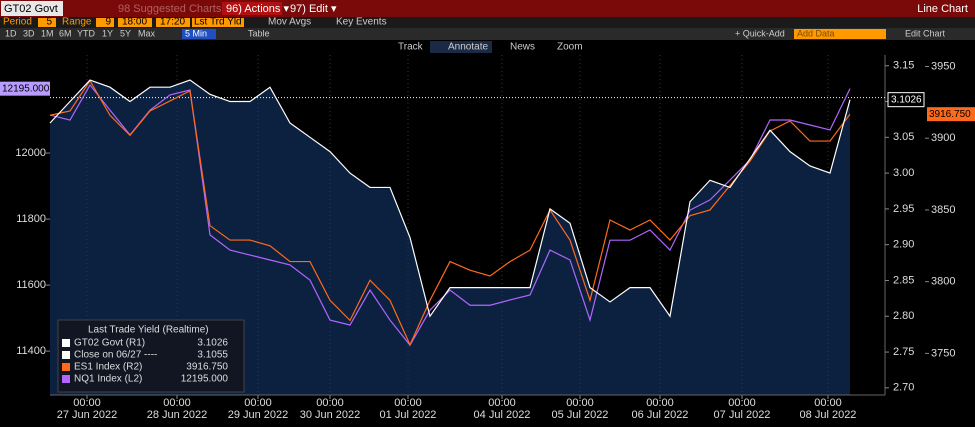  Describe the element at coordinates (107, 33) in the screenshot. I see `range-button: 1Y` at that location.